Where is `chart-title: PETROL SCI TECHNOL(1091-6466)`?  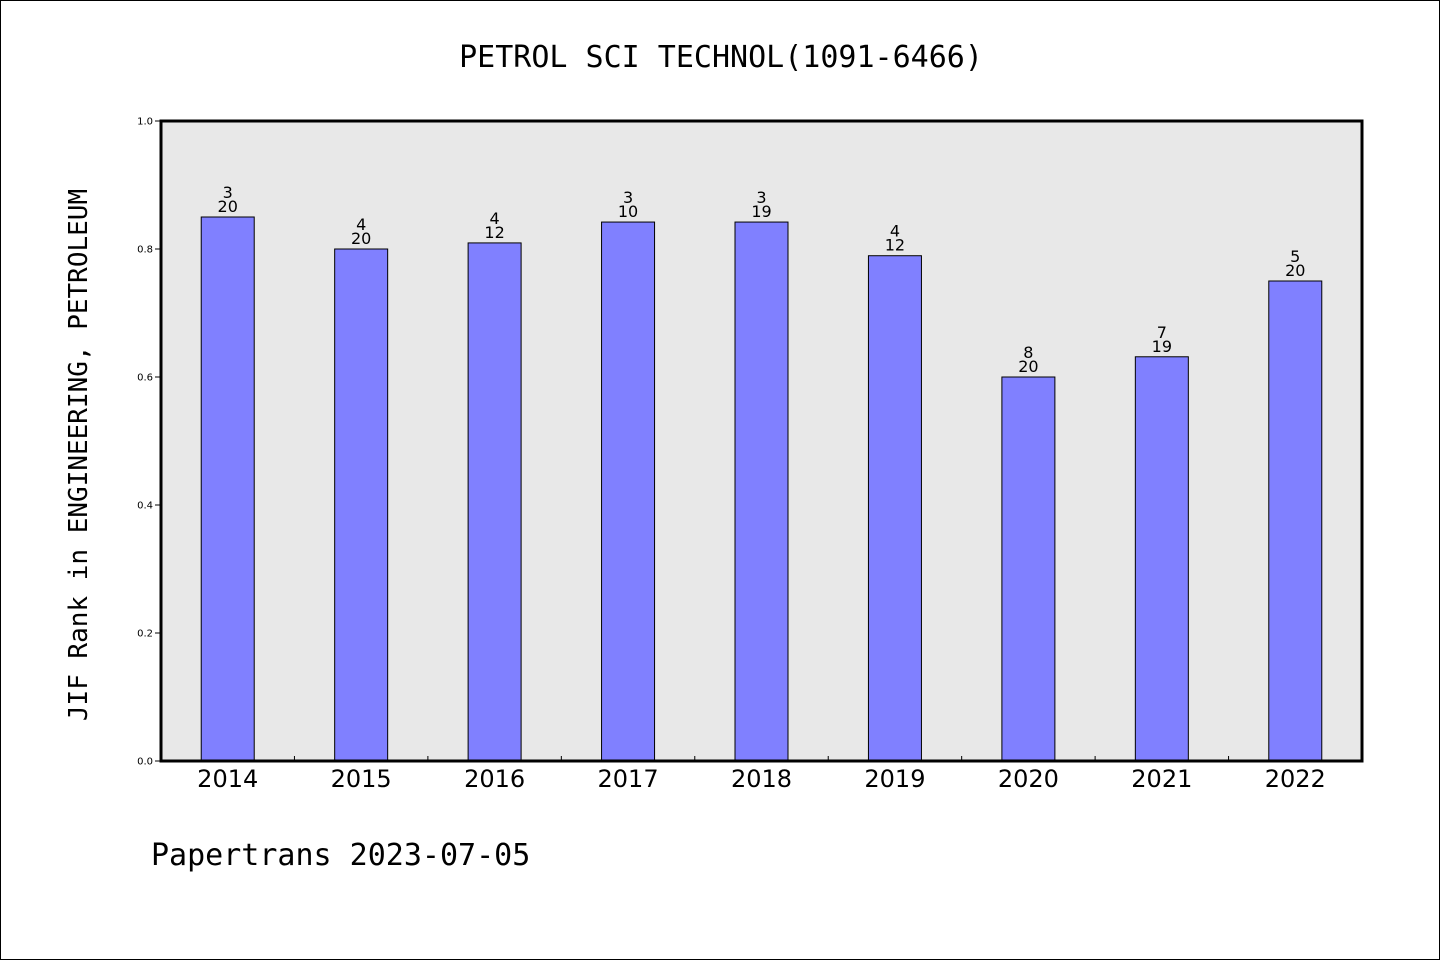 chart-title: PETROL SCI TECHNOL(1091-6466) is located at coordinates (721, 57).